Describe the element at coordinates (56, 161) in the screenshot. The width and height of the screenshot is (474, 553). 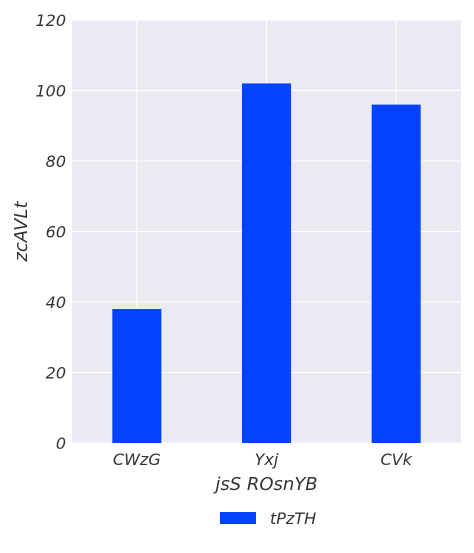
I see `y-tick-label: 80` at that location.